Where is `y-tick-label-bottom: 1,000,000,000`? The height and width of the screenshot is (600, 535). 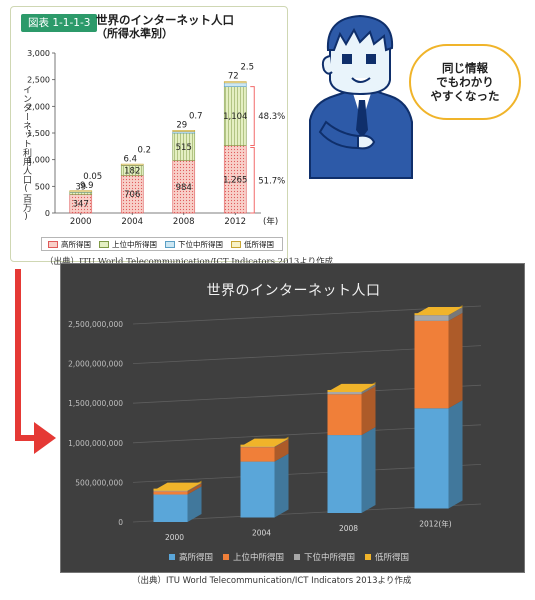
y-tick-label-bottom: 1,000,000,000 is located at coordinates (95, 443).